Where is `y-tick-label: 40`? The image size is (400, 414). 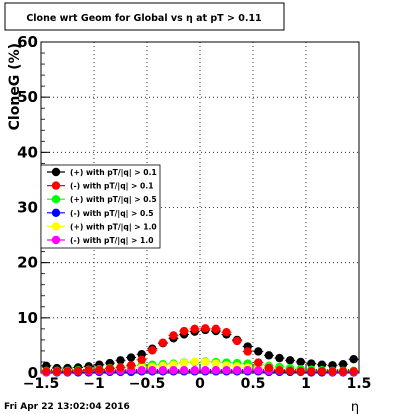
y-tick-label: 40 is located at coordinates (27, 152).